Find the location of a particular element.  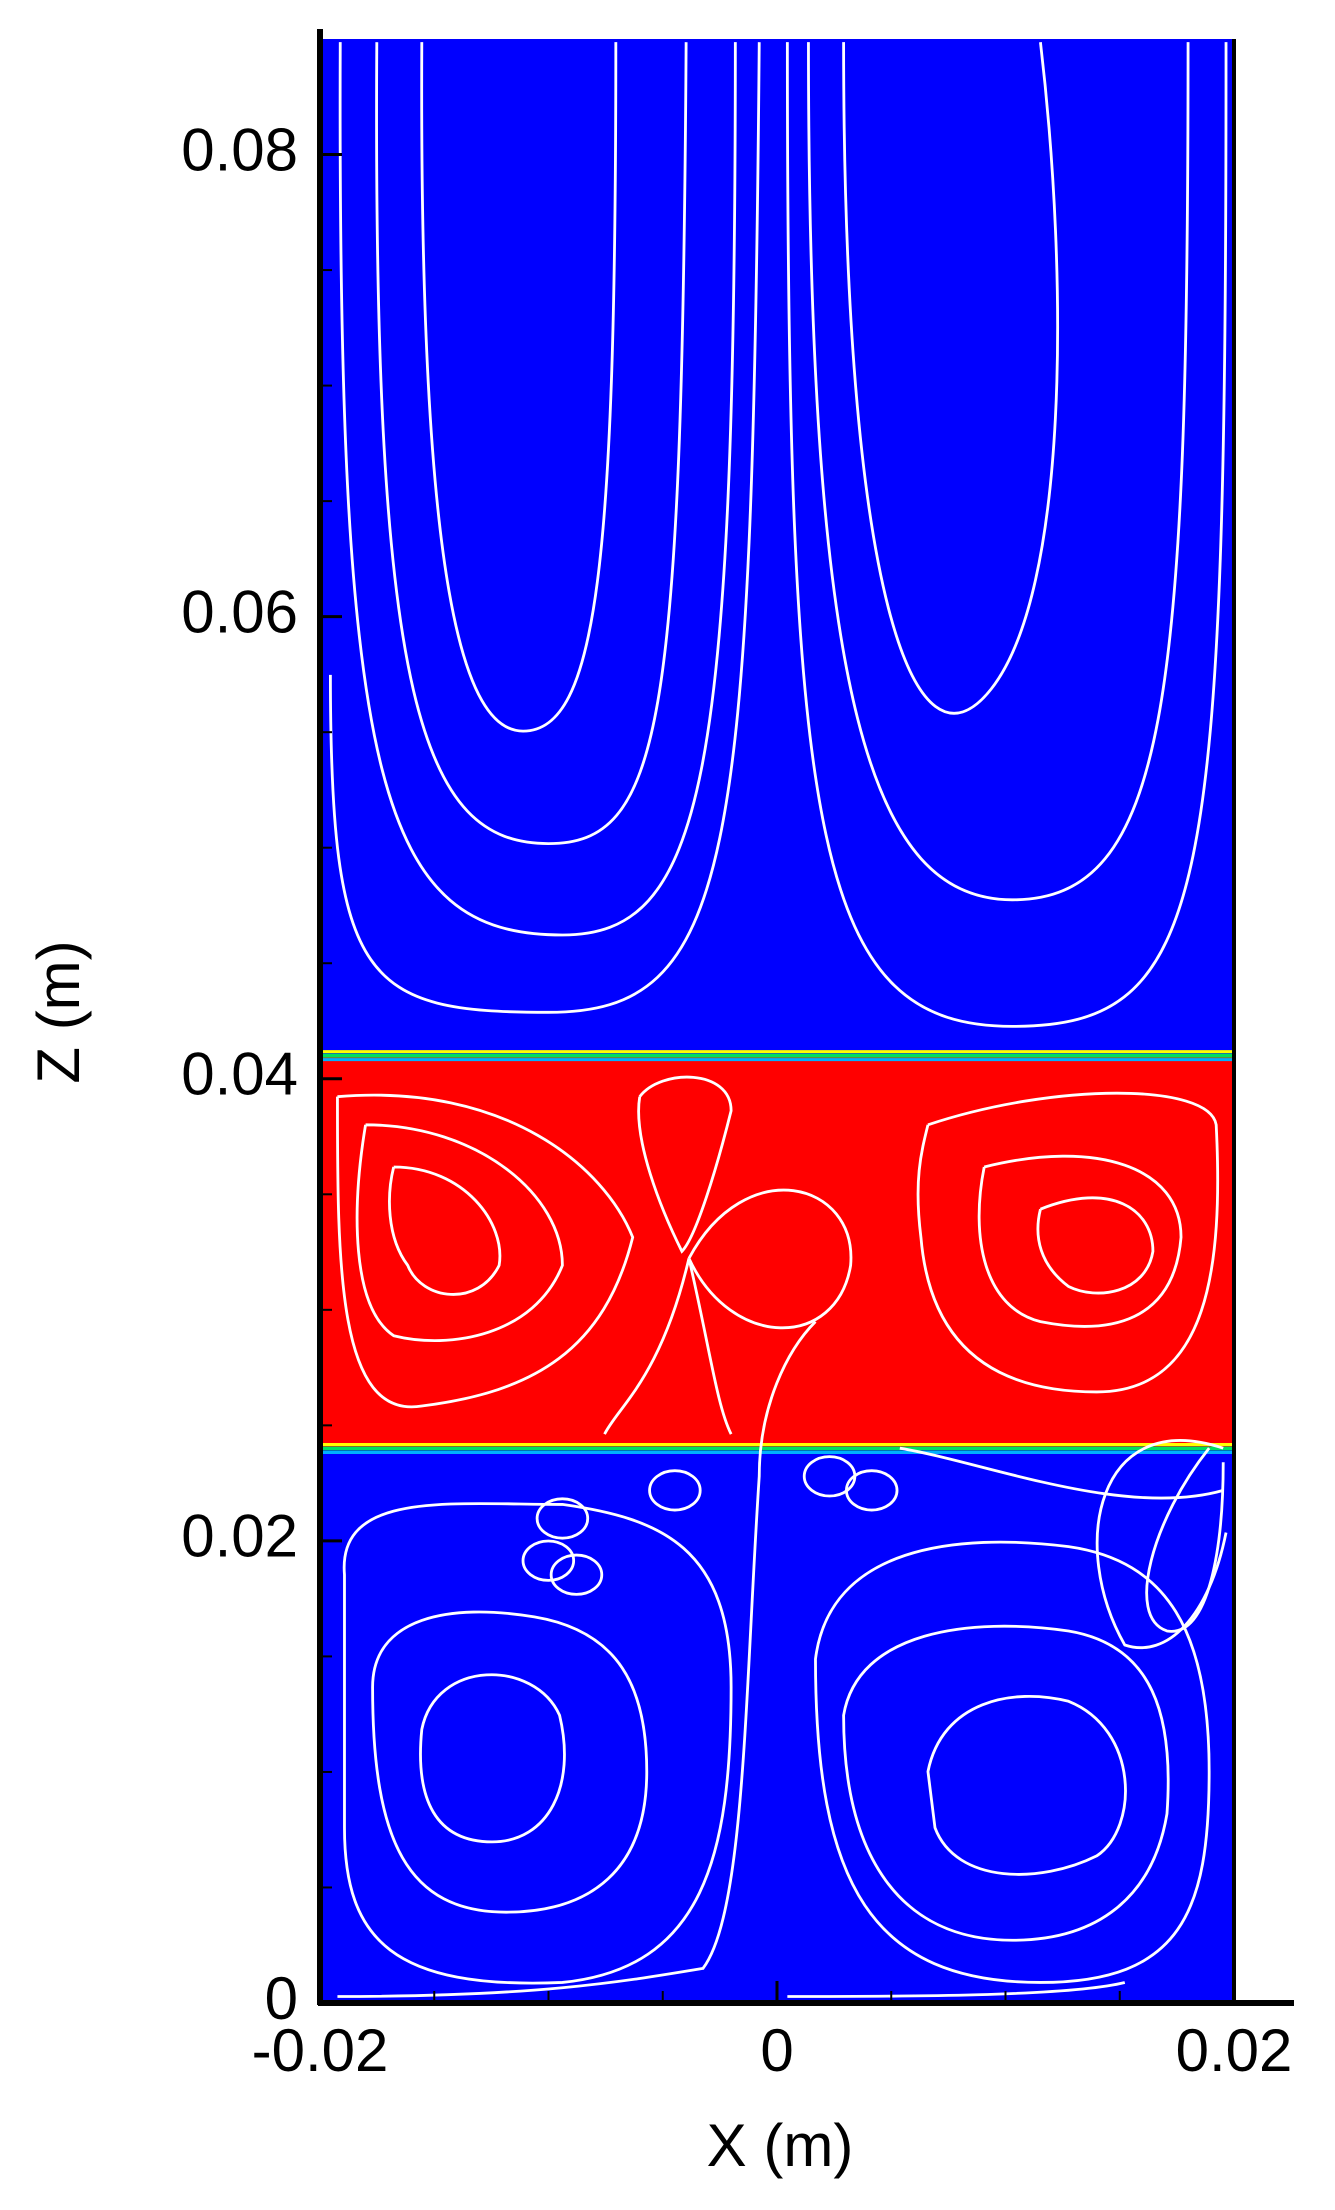

y-tick-label: 0.06 is located at coordinates (239, 611).